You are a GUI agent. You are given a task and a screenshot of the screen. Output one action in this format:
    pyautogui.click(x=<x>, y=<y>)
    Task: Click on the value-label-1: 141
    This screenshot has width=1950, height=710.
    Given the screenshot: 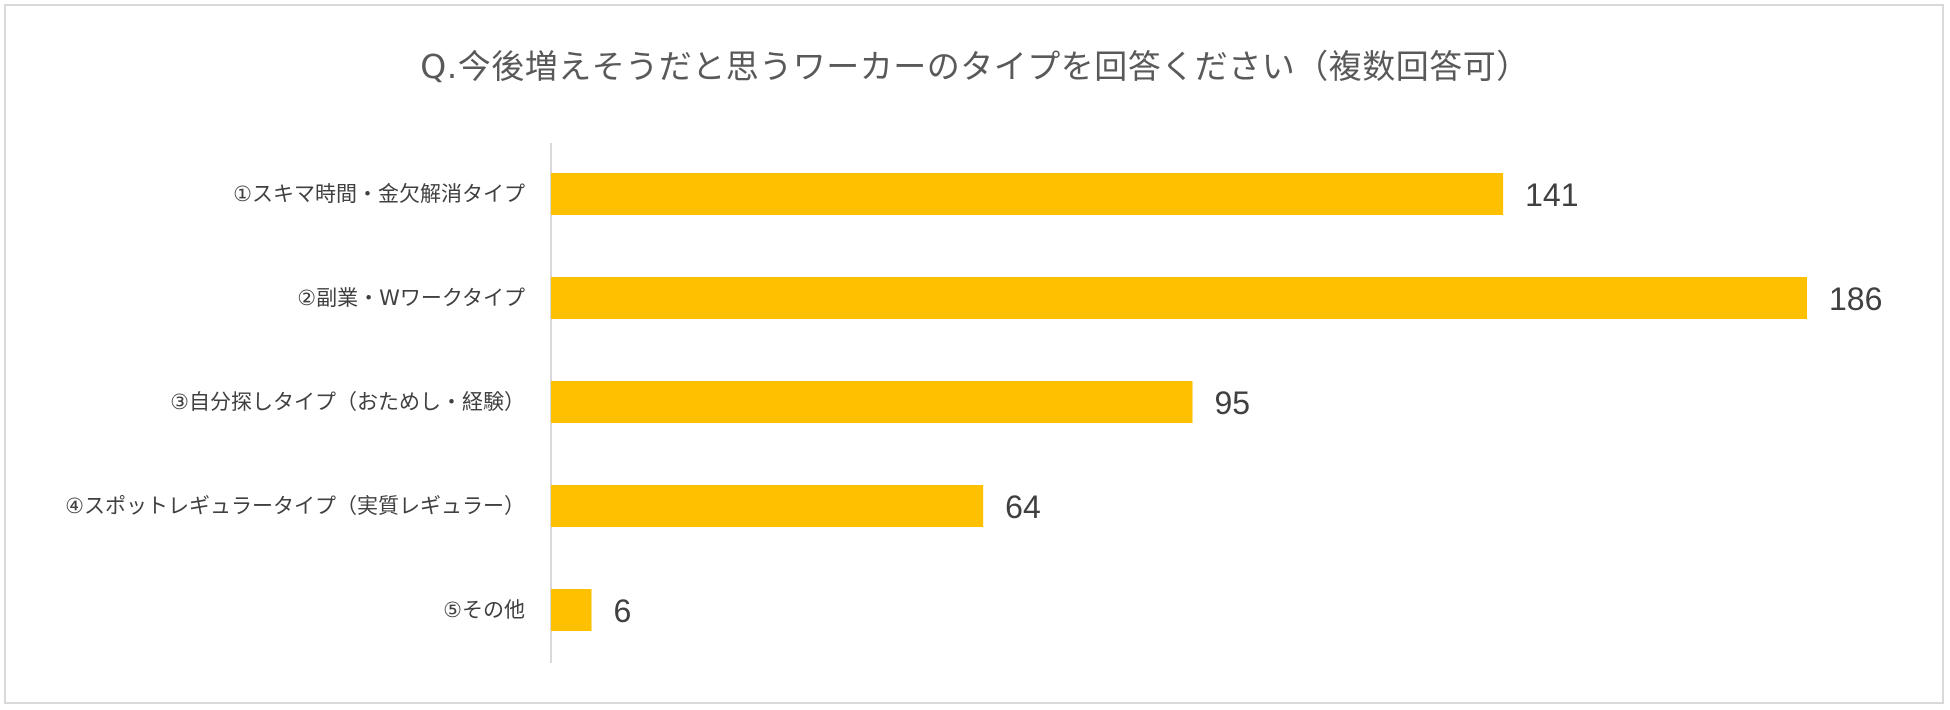 What is the action you would take?
    pyautogui.click(x=1551, y=195)
    